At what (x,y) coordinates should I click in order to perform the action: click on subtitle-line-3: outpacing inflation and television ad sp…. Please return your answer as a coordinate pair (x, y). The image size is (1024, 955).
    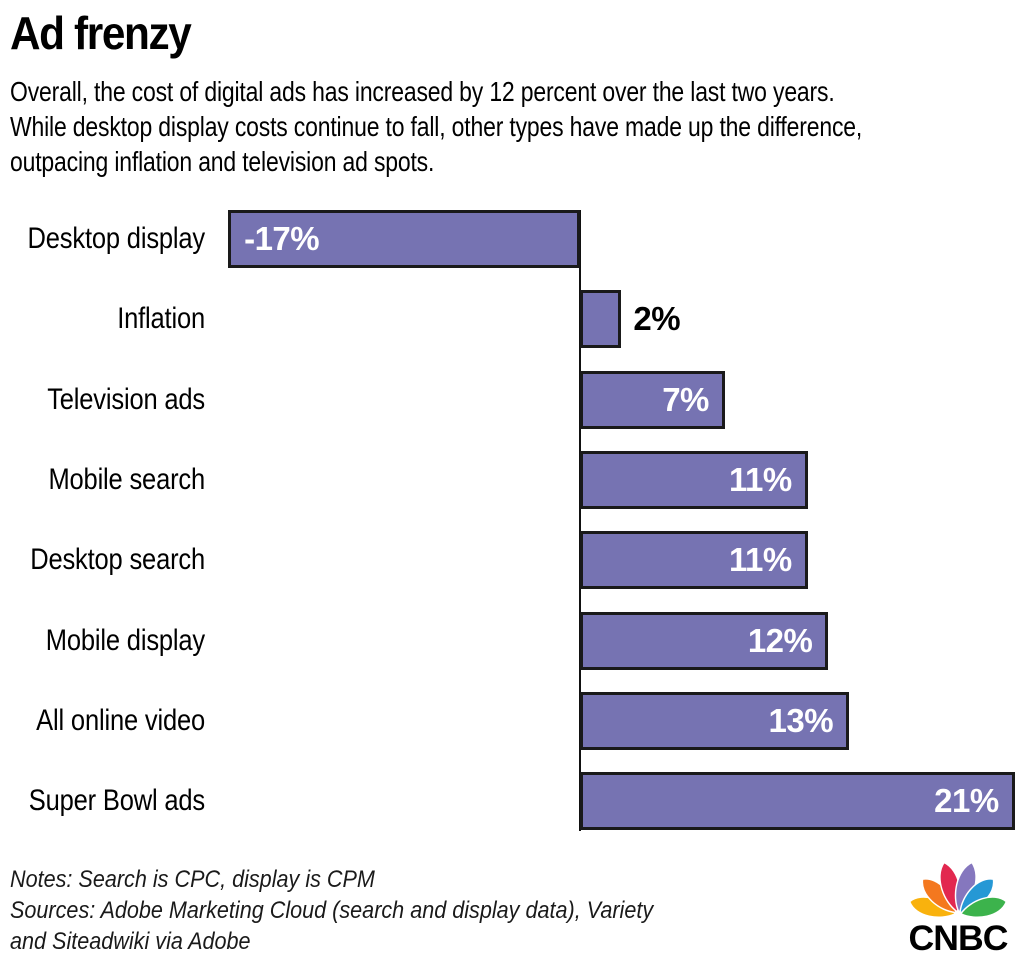
    Looking at the image, I should click on (222, 161).